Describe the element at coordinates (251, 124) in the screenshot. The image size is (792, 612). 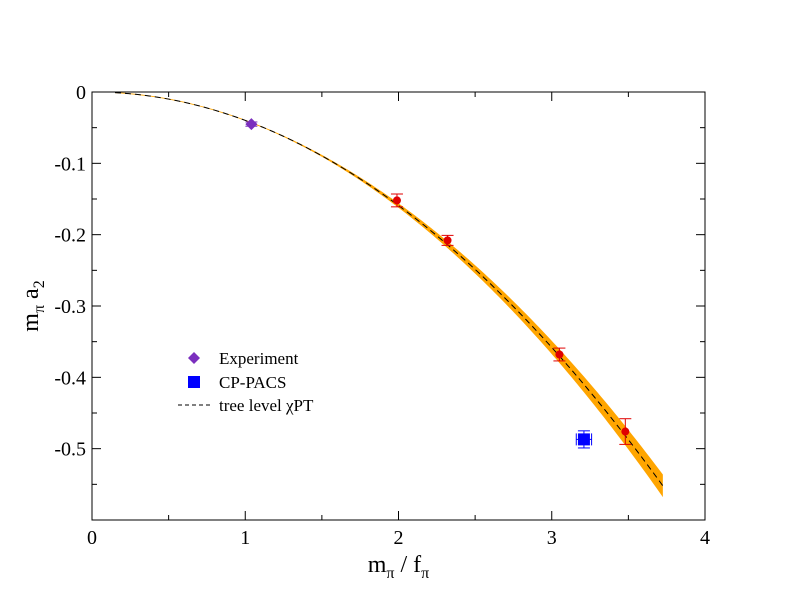
I see `experiment-point` at that location.